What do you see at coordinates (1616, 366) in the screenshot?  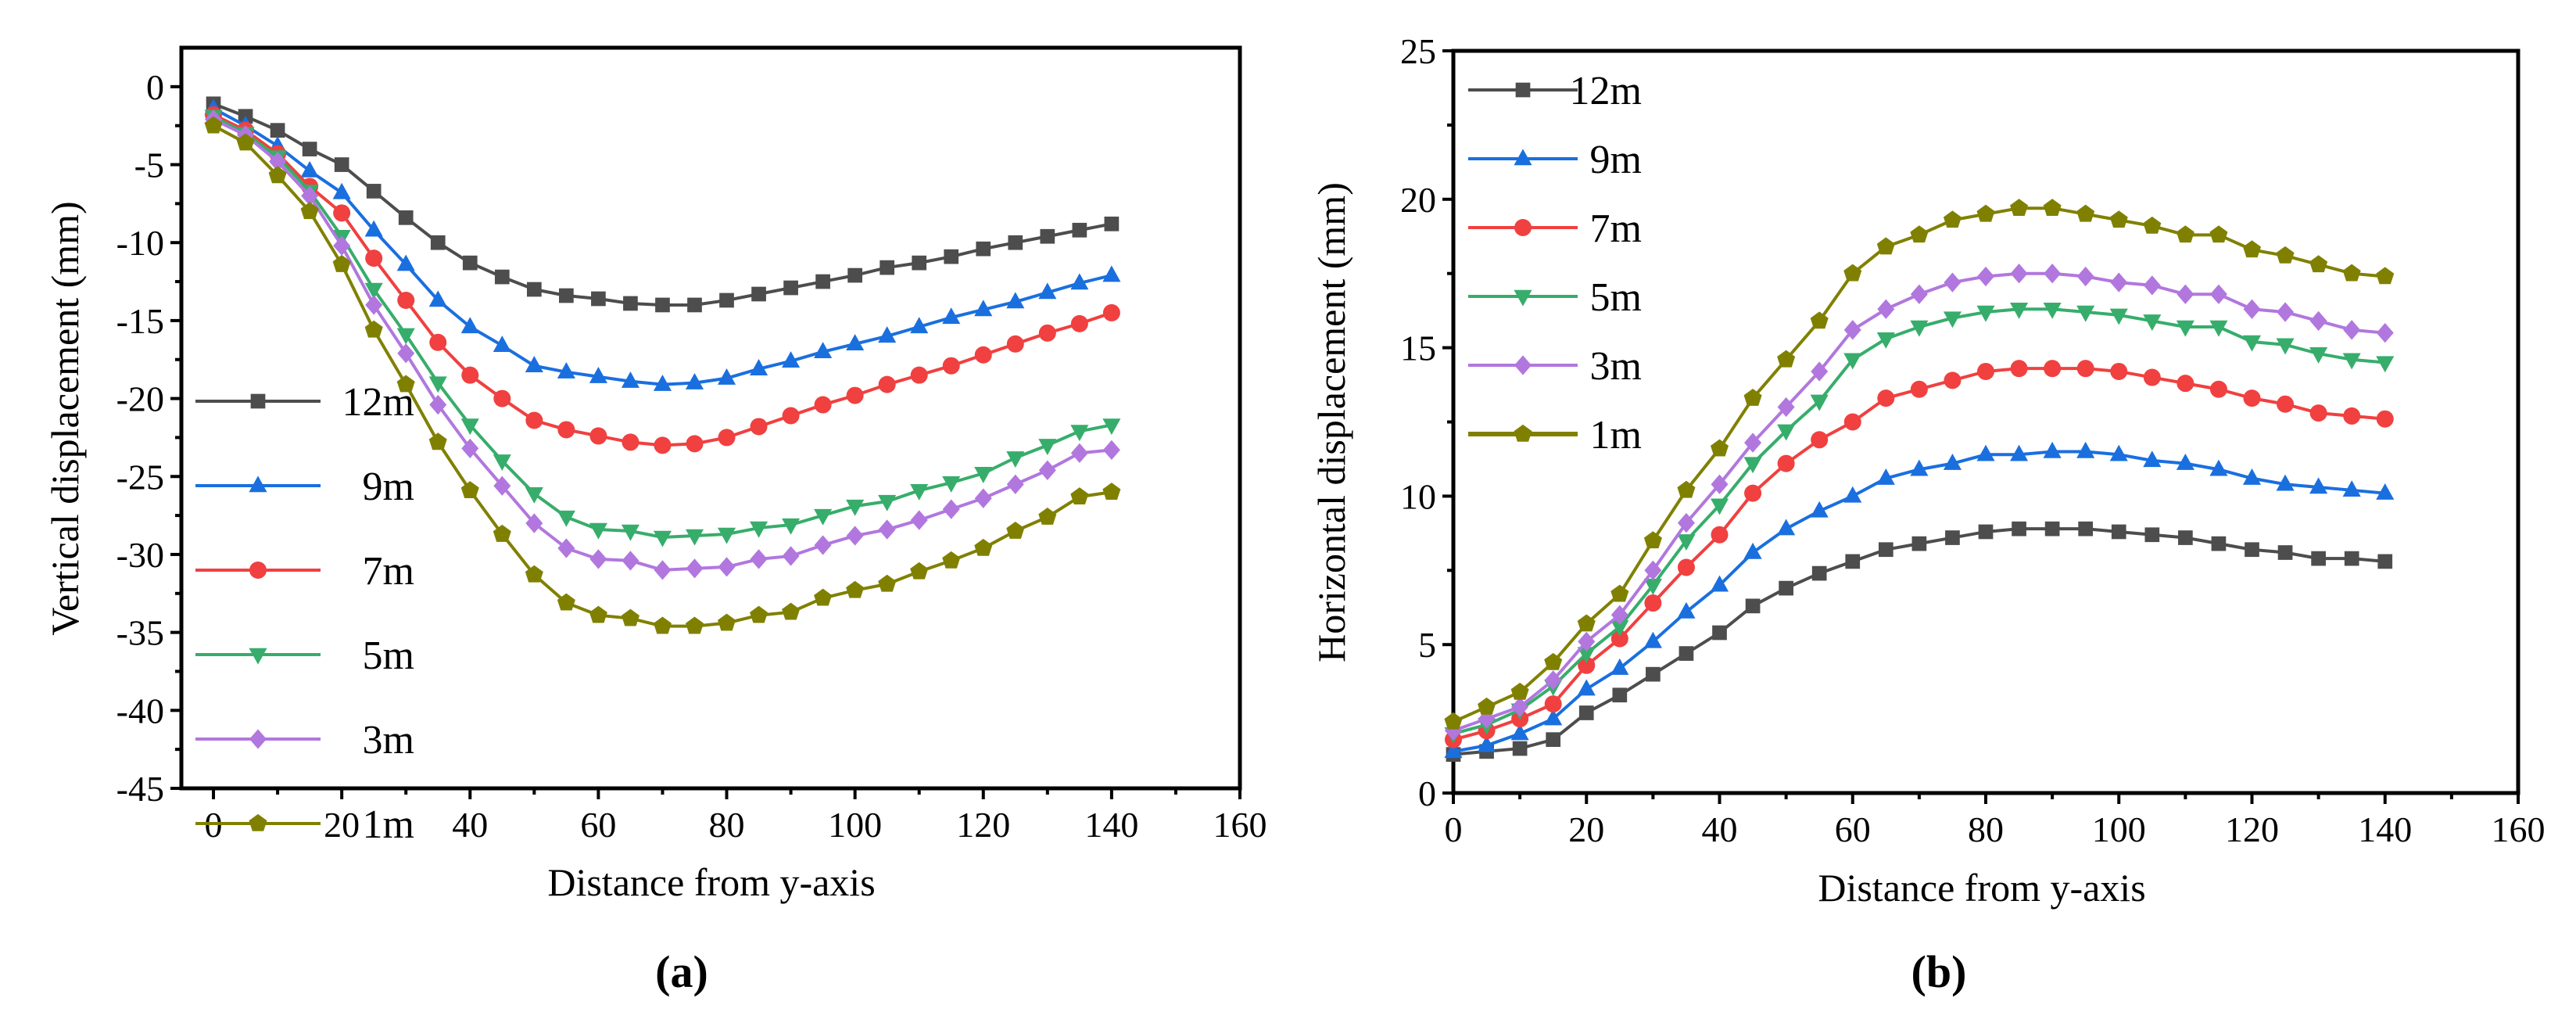 I see `legend-label: 3m` at bounding box center [1616, 366].